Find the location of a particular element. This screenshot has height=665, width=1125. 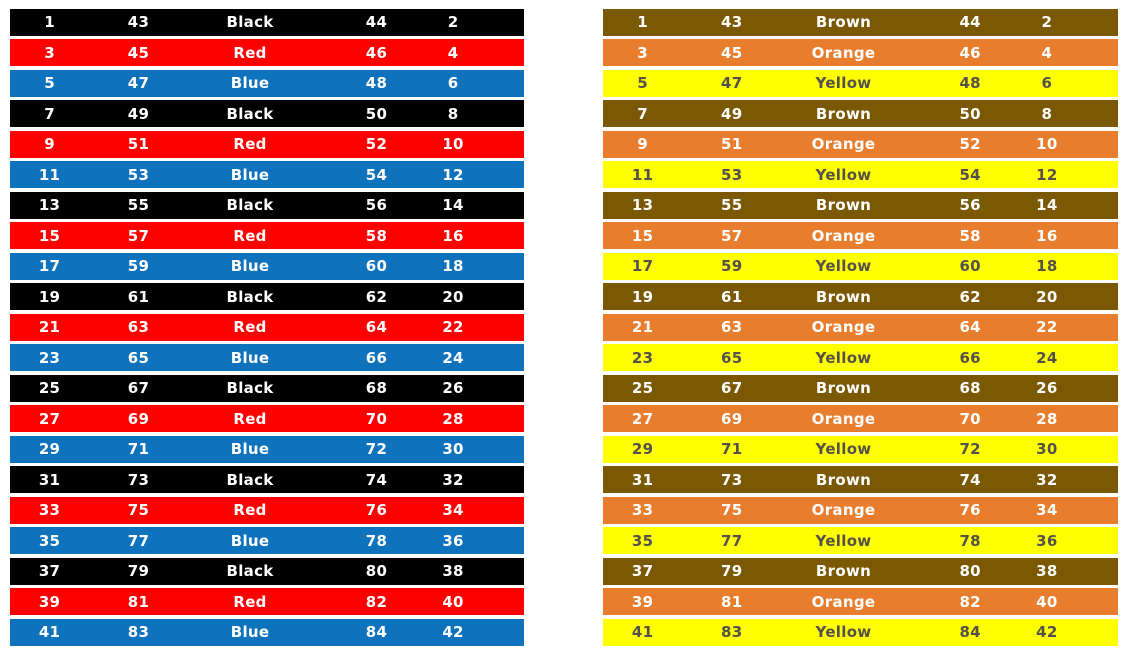

table-row: 3 45 Orange 46 4 is located at coordinates (860, 53).